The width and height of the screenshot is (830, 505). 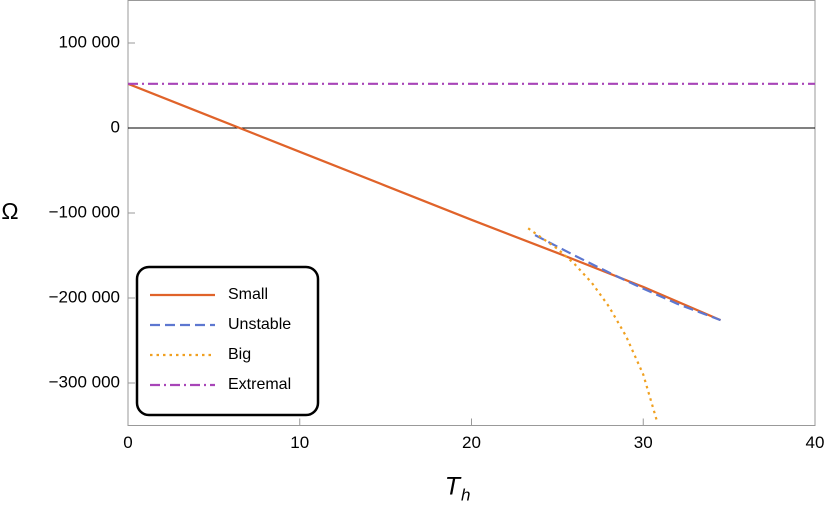 I want to click on x-tick-label: 0, so click(x=127, y=442).